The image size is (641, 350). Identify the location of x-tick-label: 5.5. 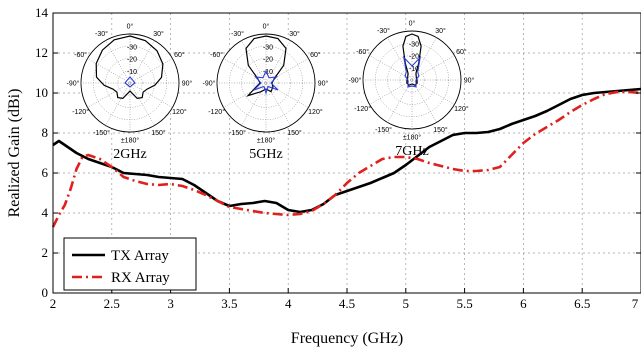
(464, 303).